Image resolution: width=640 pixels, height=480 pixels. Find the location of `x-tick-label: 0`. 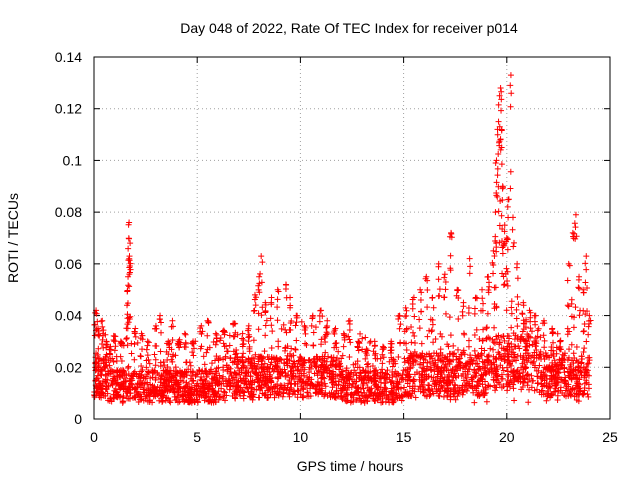

x-tick-label: 0 is located at coordinates (94, 437).